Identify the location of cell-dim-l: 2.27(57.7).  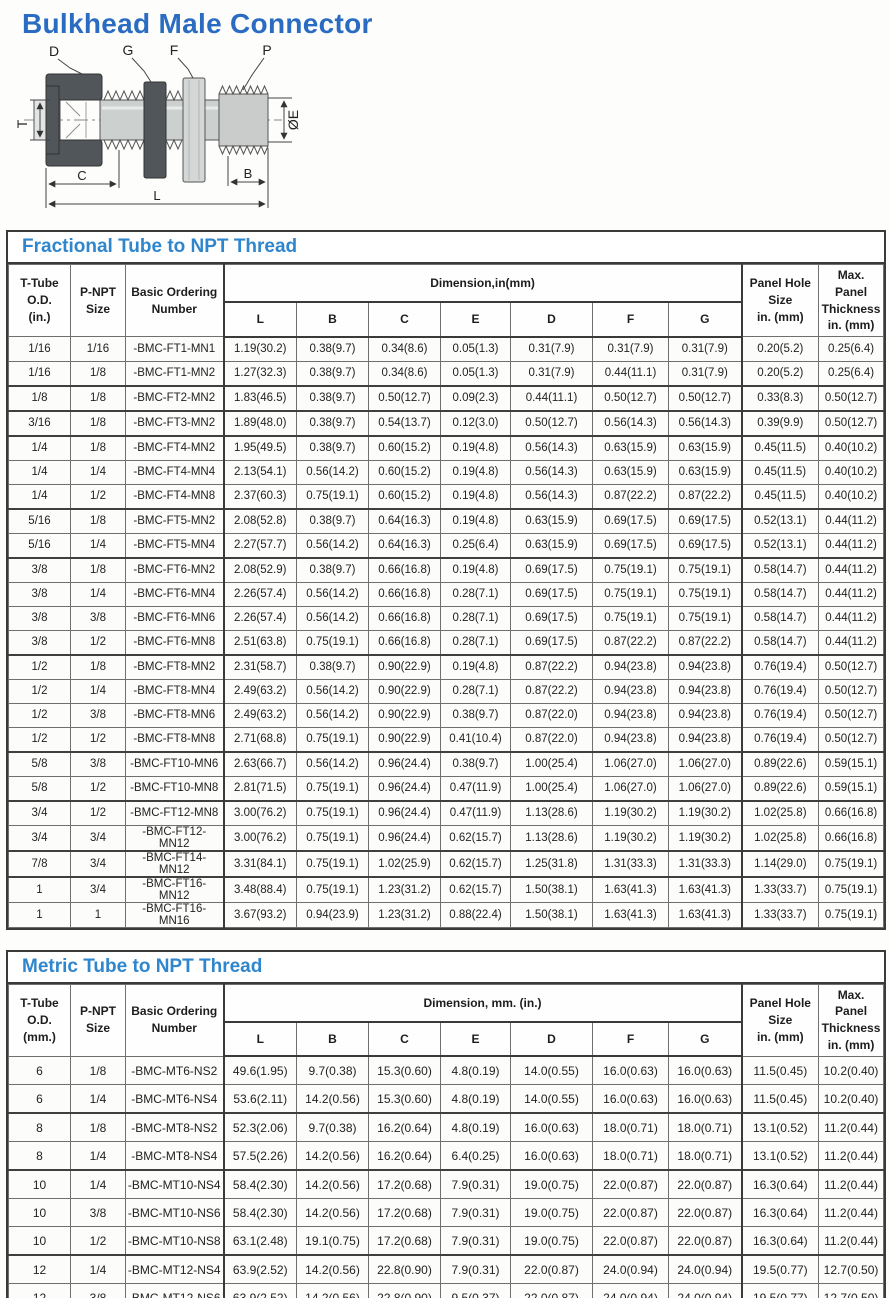
(260, 545).